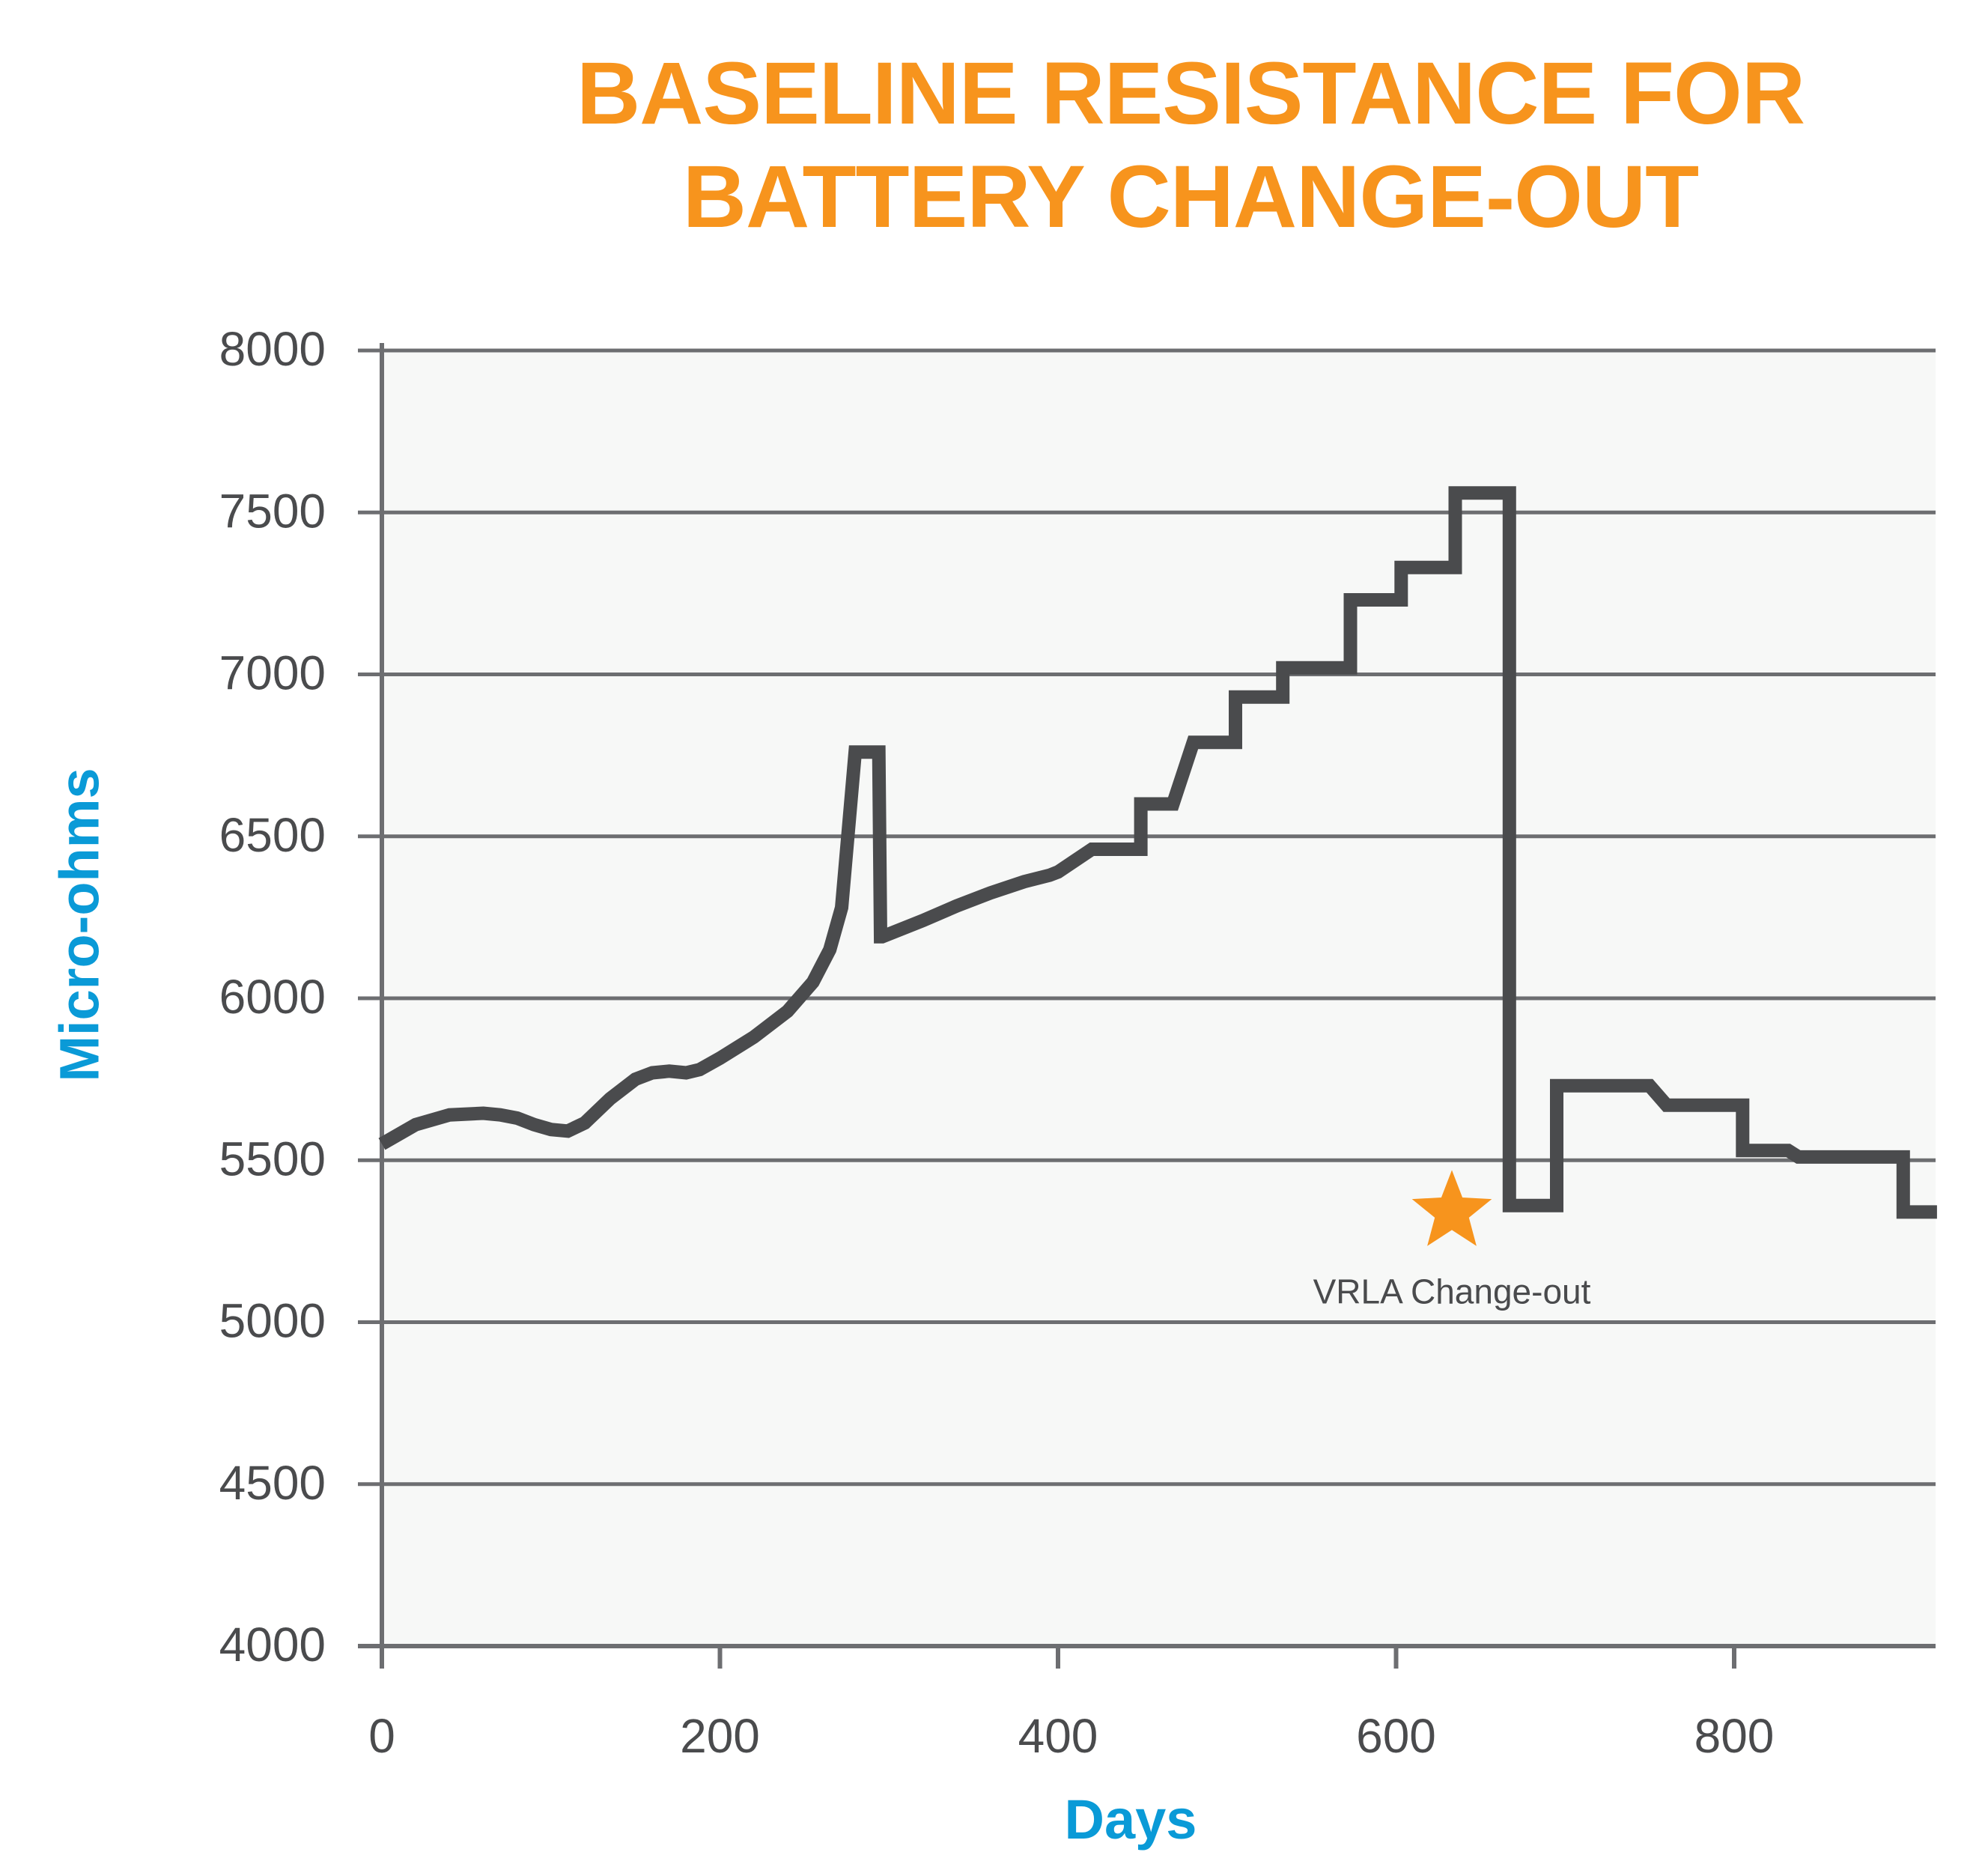  I want to click on y-tick-labels: 4000 4500 5000 5500 6000 6500 7000 7500 8000, so click(272, 997).